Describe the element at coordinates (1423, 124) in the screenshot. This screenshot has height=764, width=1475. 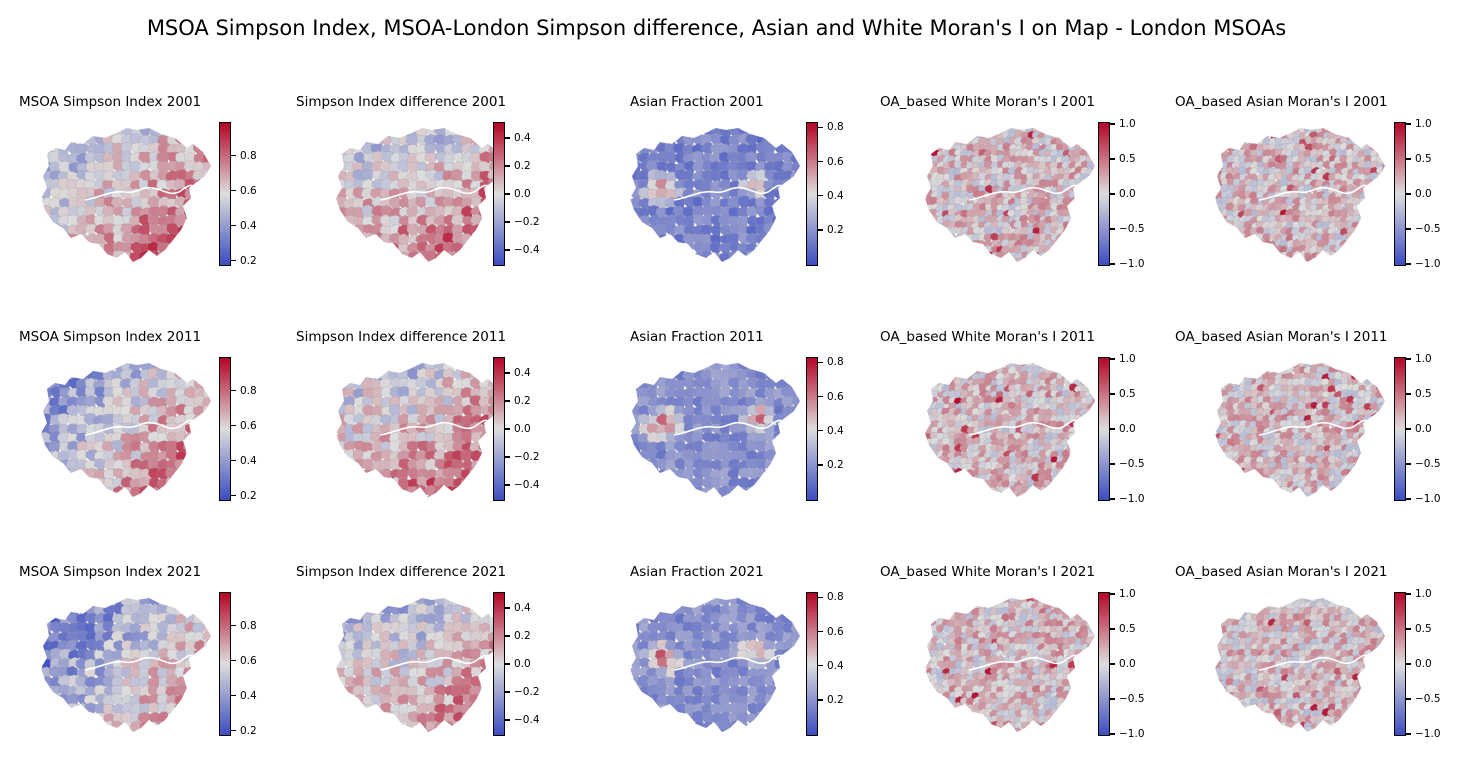
I see `colorbar-tick-label: 1.0` at that location.